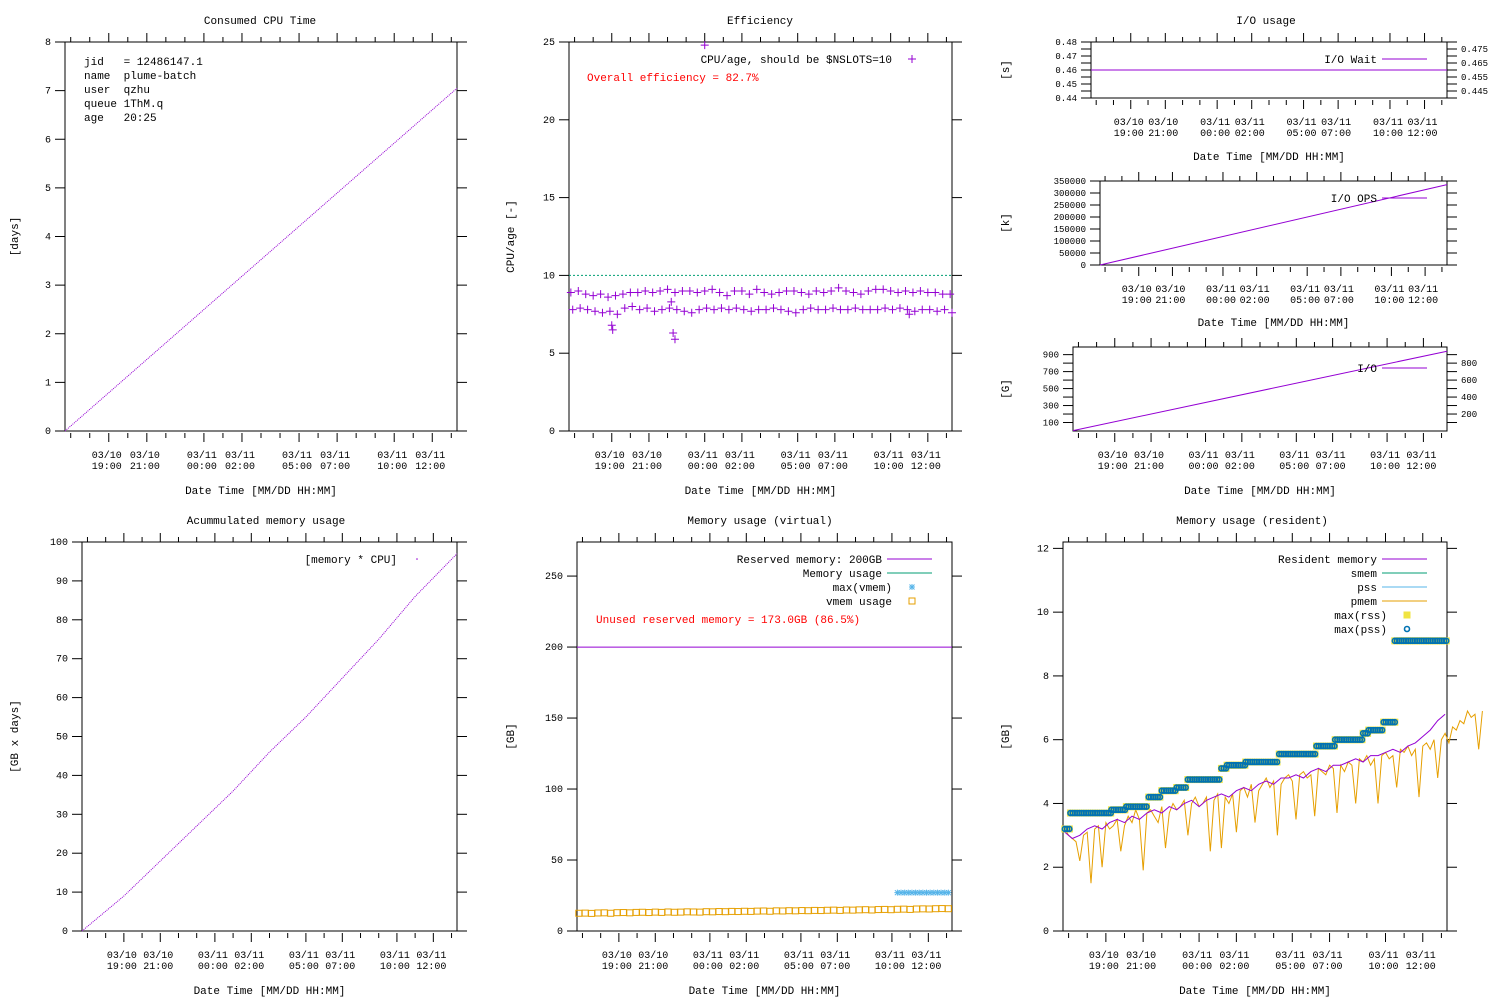 This screenshot has width=1500, height=1000. What do you see at coordinates (1070, 194) in the screenshot?
I see `y-tick-label: 300000` at bounding box center [1070, 194].